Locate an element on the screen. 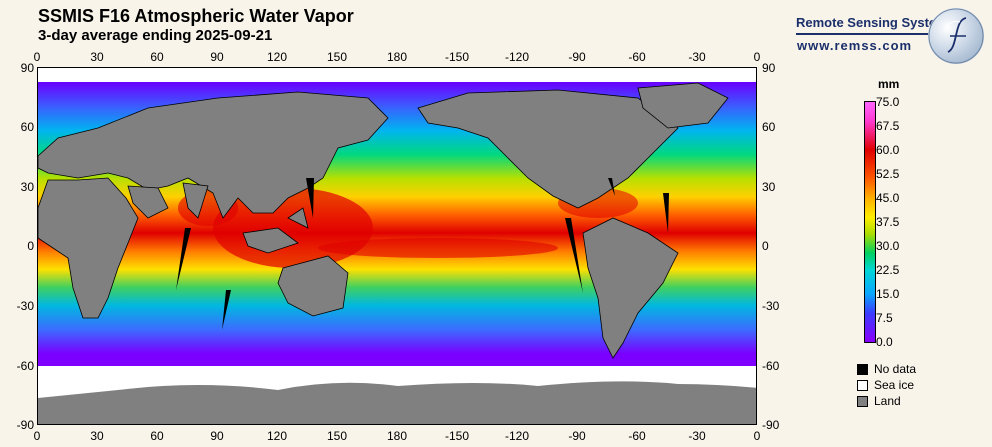  colorbar-label: 30.0 is located at coordinates (888, 246).